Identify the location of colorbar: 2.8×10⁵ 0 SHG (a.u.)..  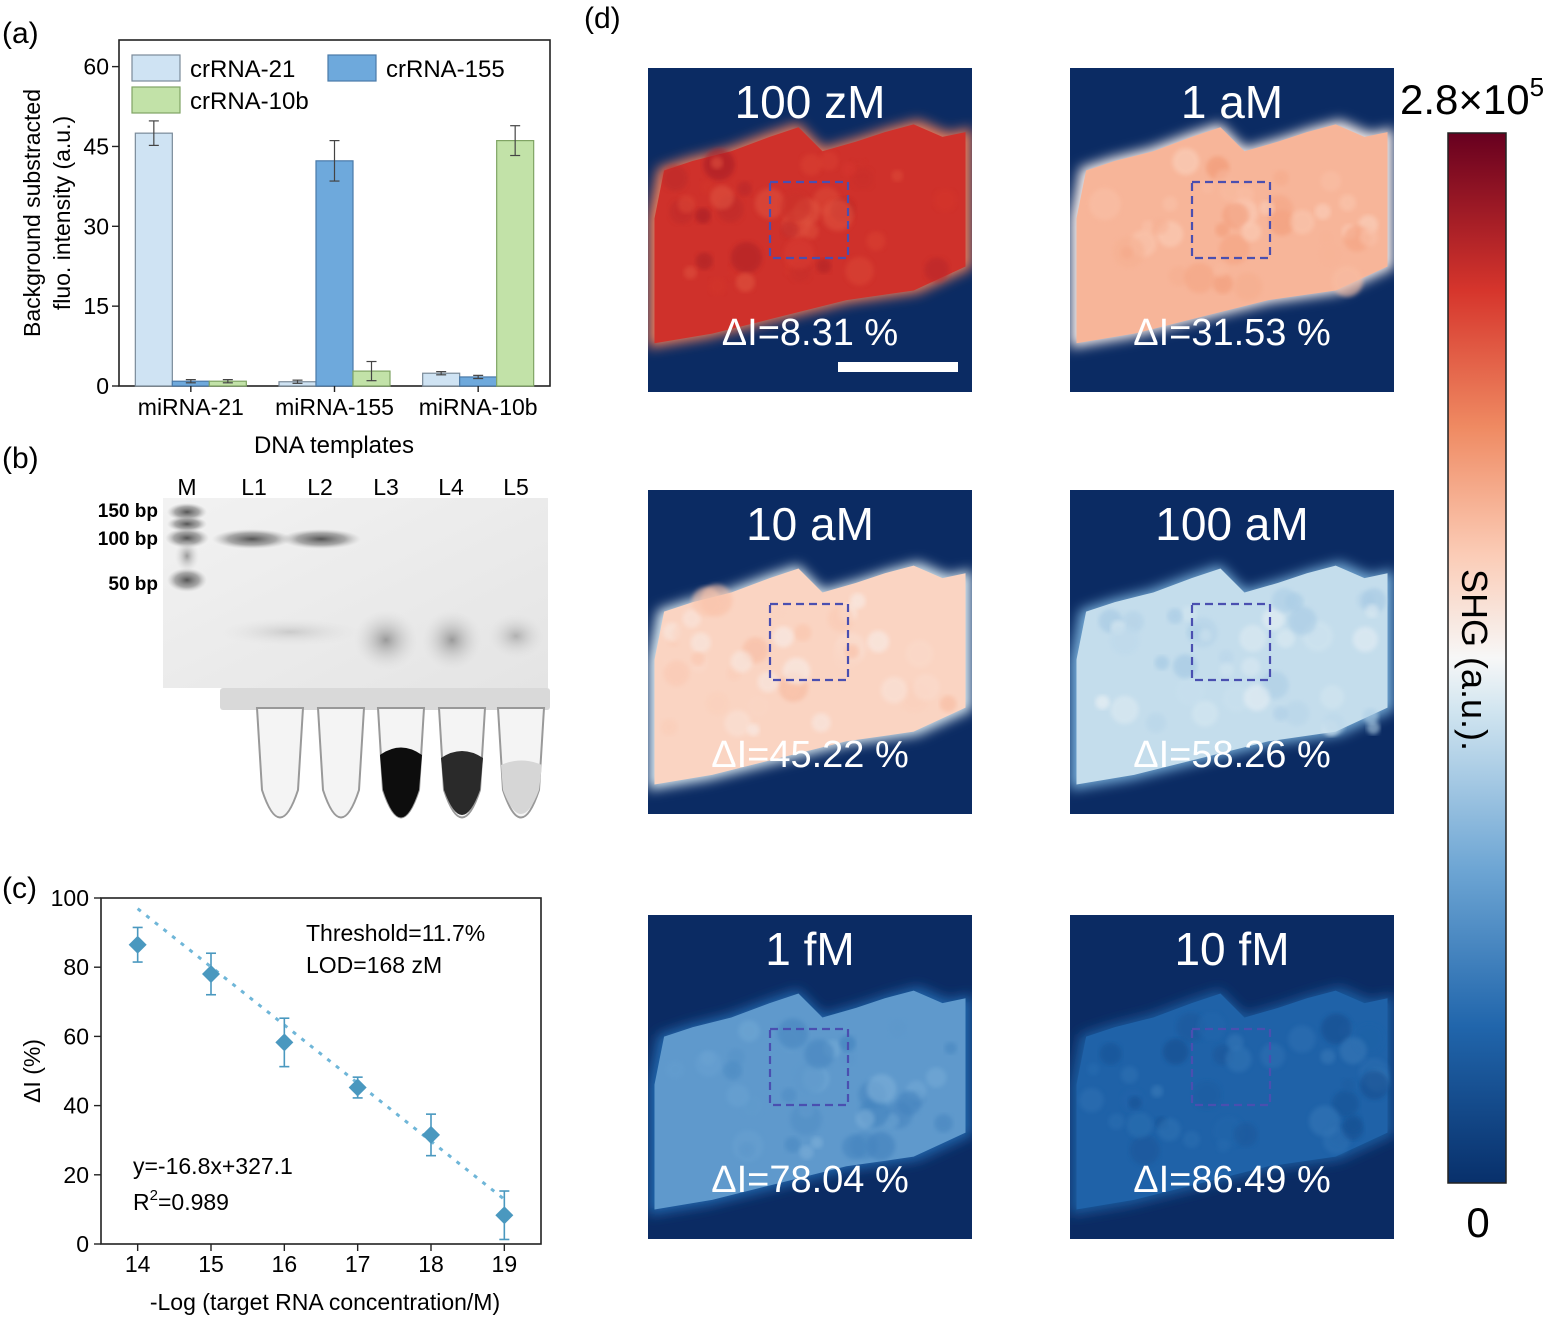
(1472, 659).